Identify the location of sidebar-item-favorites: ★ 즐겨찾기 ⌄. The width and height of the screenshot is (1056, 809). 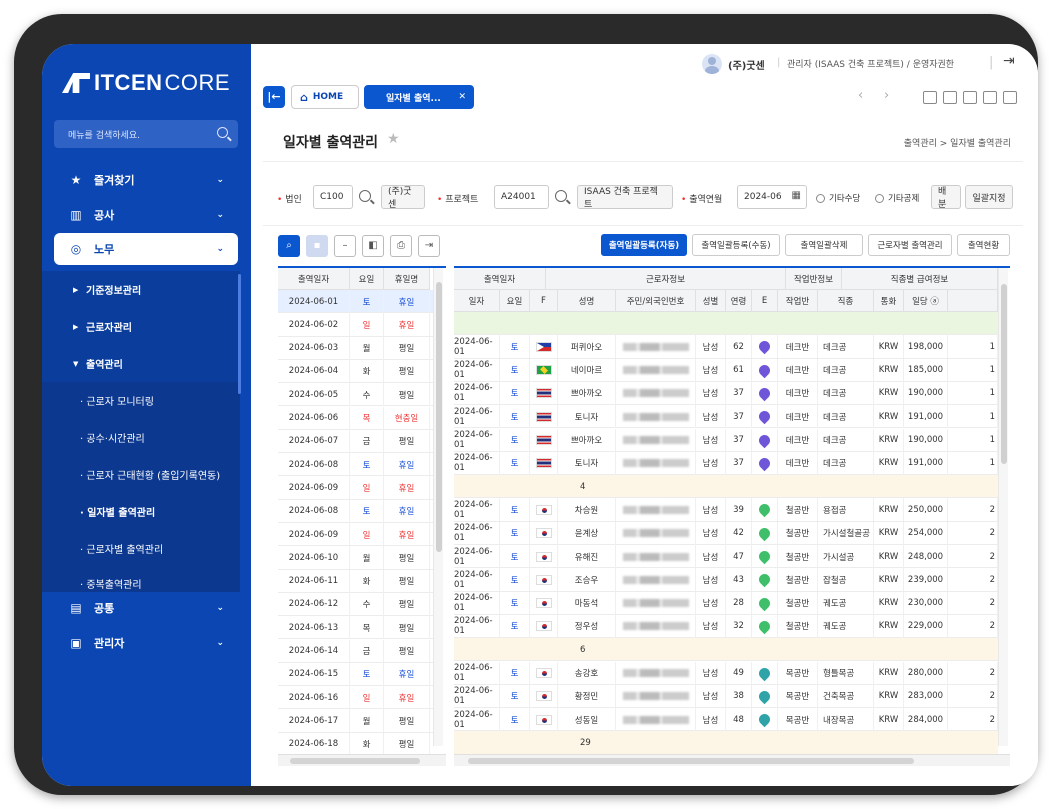
(146, 180).